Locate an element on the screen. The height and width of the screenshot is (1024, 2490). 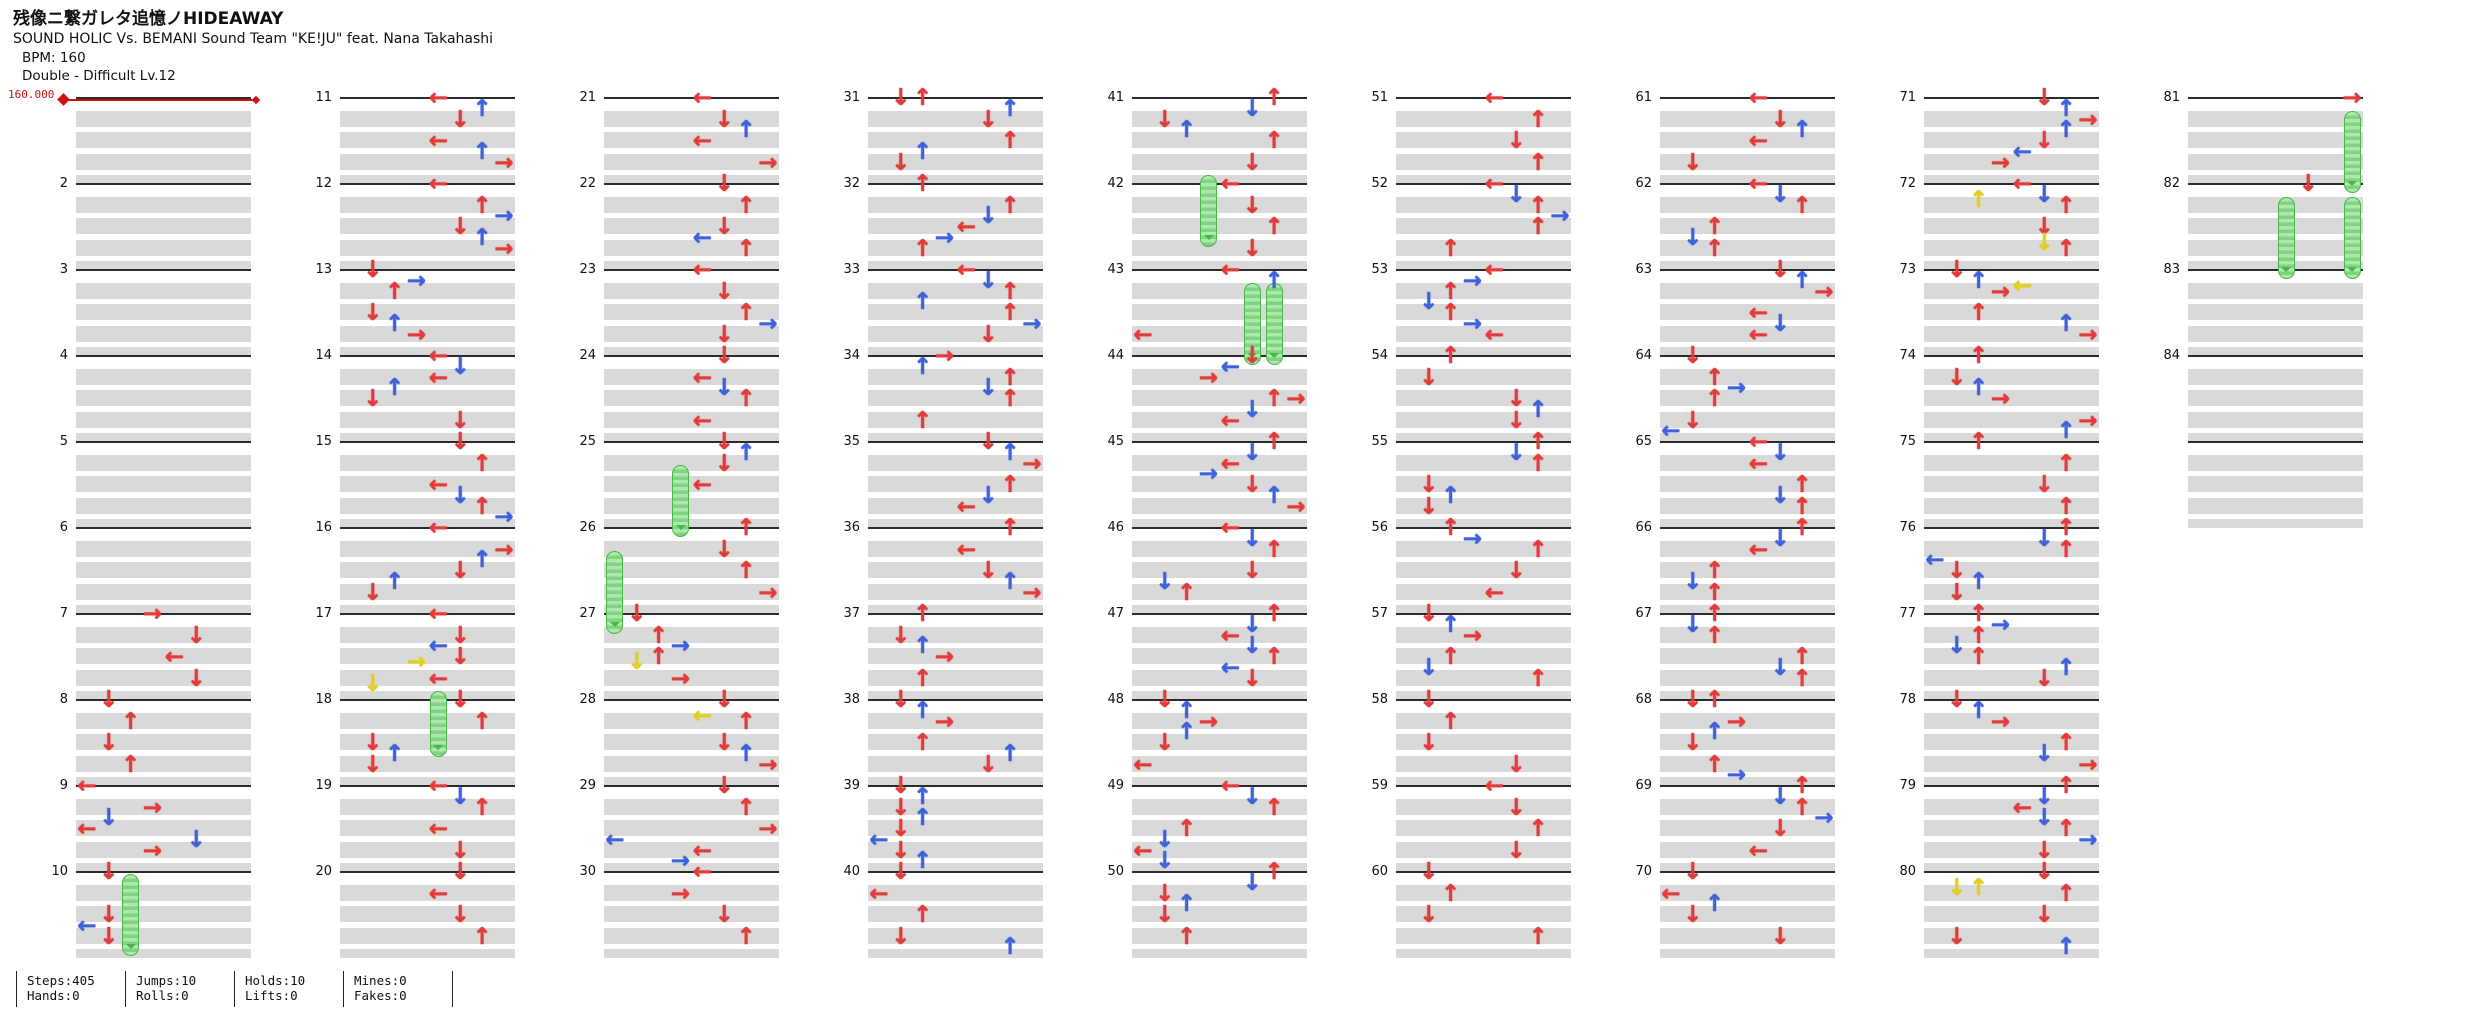
measure-number: 26 is located at coordinates (587, 527).